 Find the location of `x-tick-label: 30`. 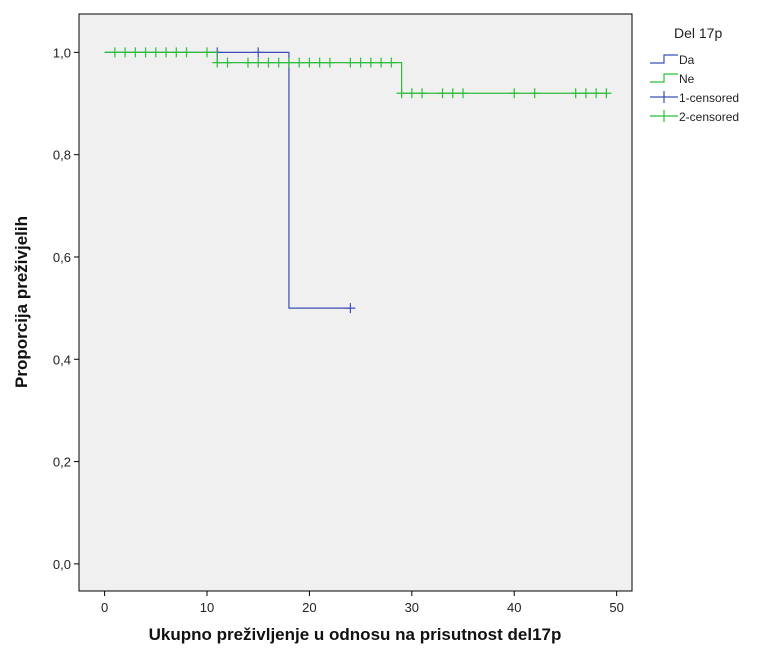

x-tick-label: 30 is located at coordinates (412, 607).